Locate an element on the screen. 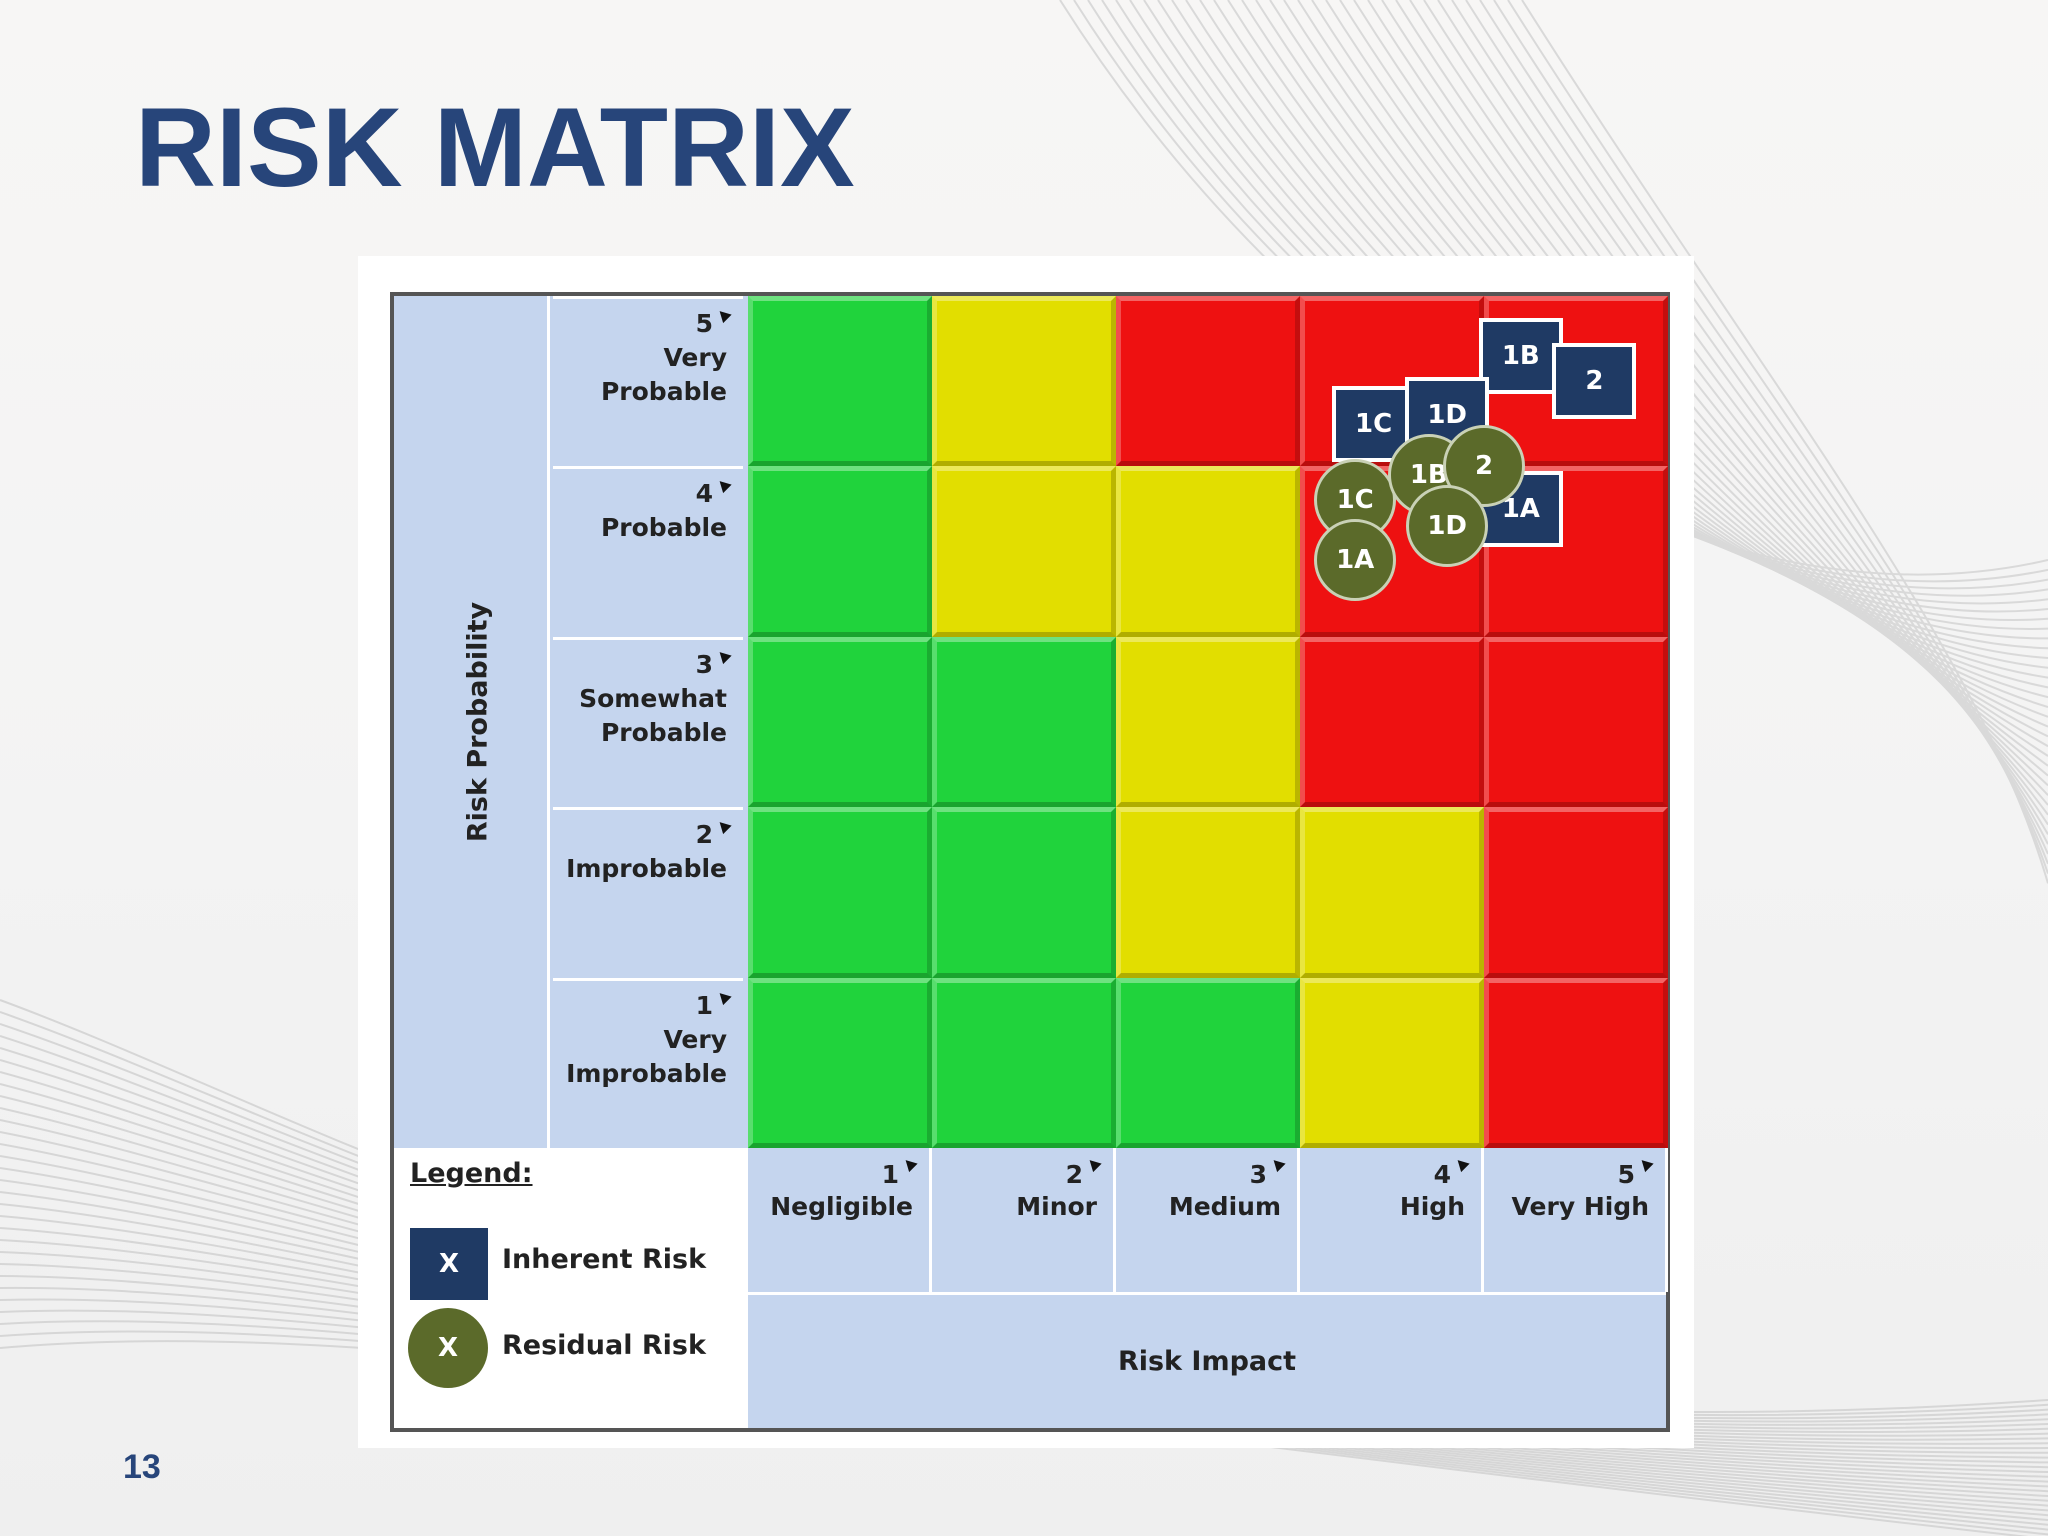  inherent-risk-legend-square: X is located at coordinates (449, 1264).